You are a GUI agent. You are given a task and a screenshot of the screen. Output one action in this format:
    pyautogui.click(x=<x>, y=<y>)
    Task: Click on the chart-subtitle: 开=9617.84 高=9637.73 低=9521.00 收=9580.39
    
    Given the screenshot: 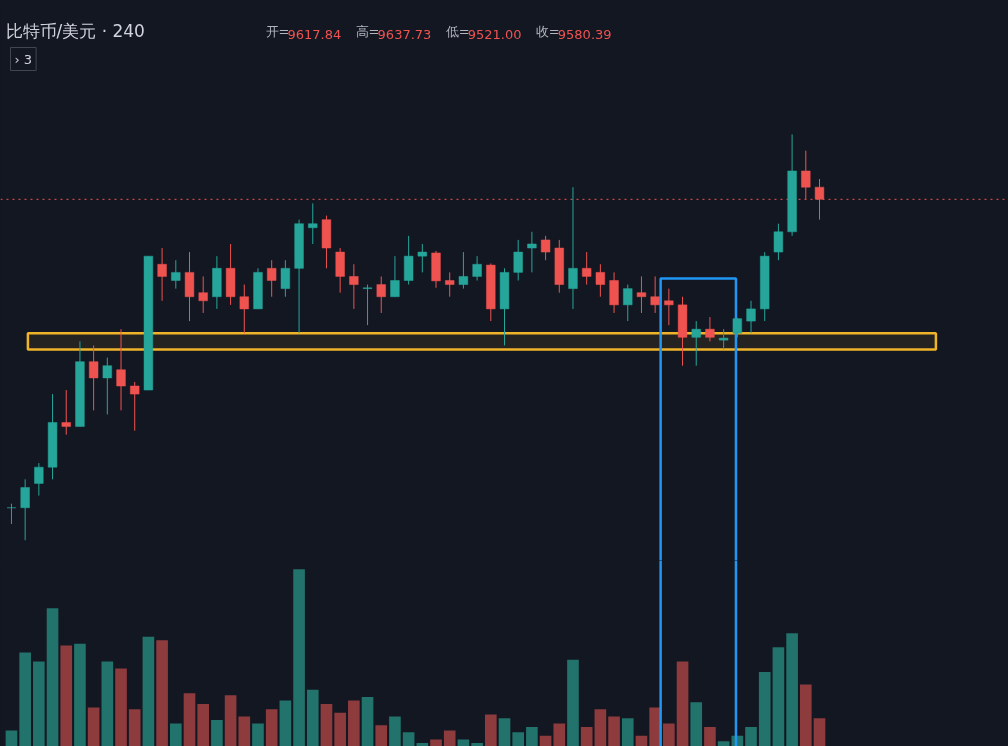 What is the action you would take?
    pyautogui.click(x=438, y=32)
    